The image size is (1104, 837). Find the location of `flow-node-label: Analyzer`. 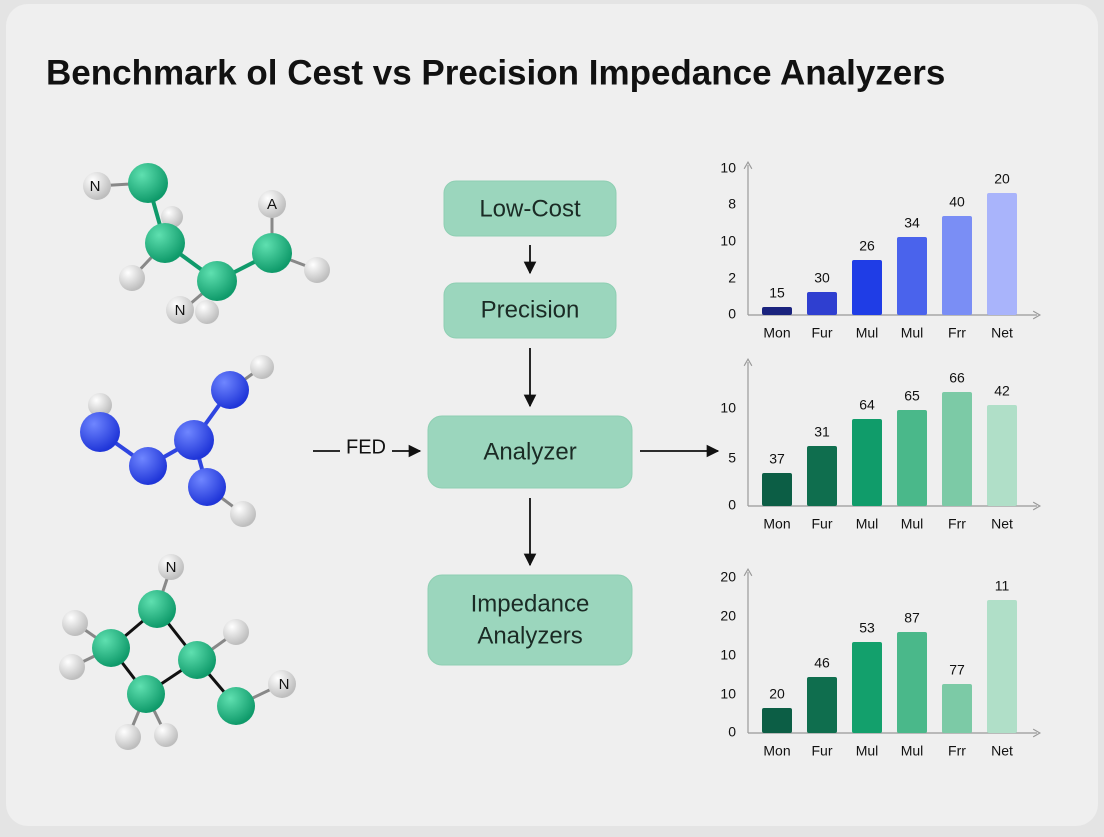

flow-node-label: Analyzer is located at coordinates (529, 451).